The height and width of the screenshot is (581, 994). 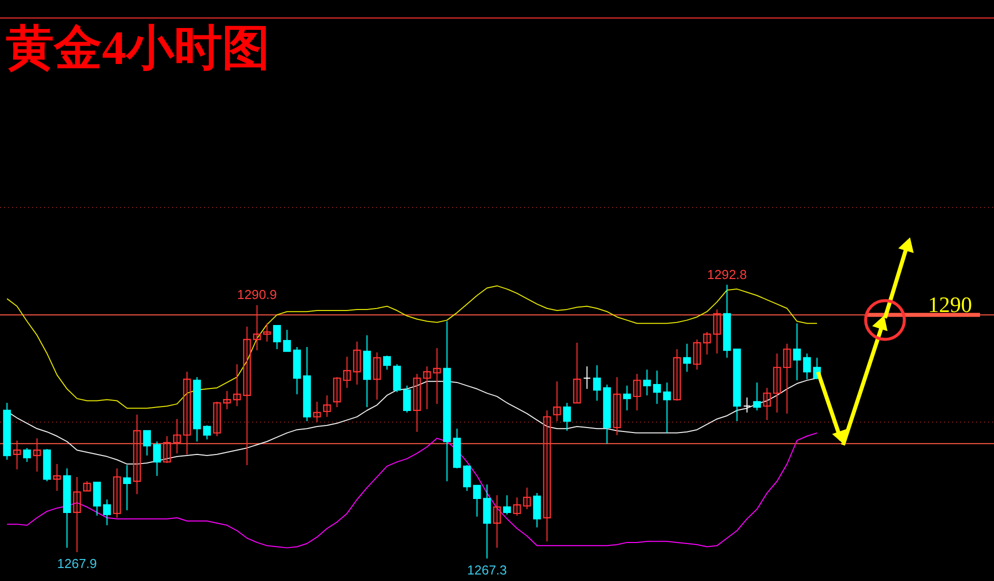 I want to click on annotation: 1267.9, so click(x=77, y=564).